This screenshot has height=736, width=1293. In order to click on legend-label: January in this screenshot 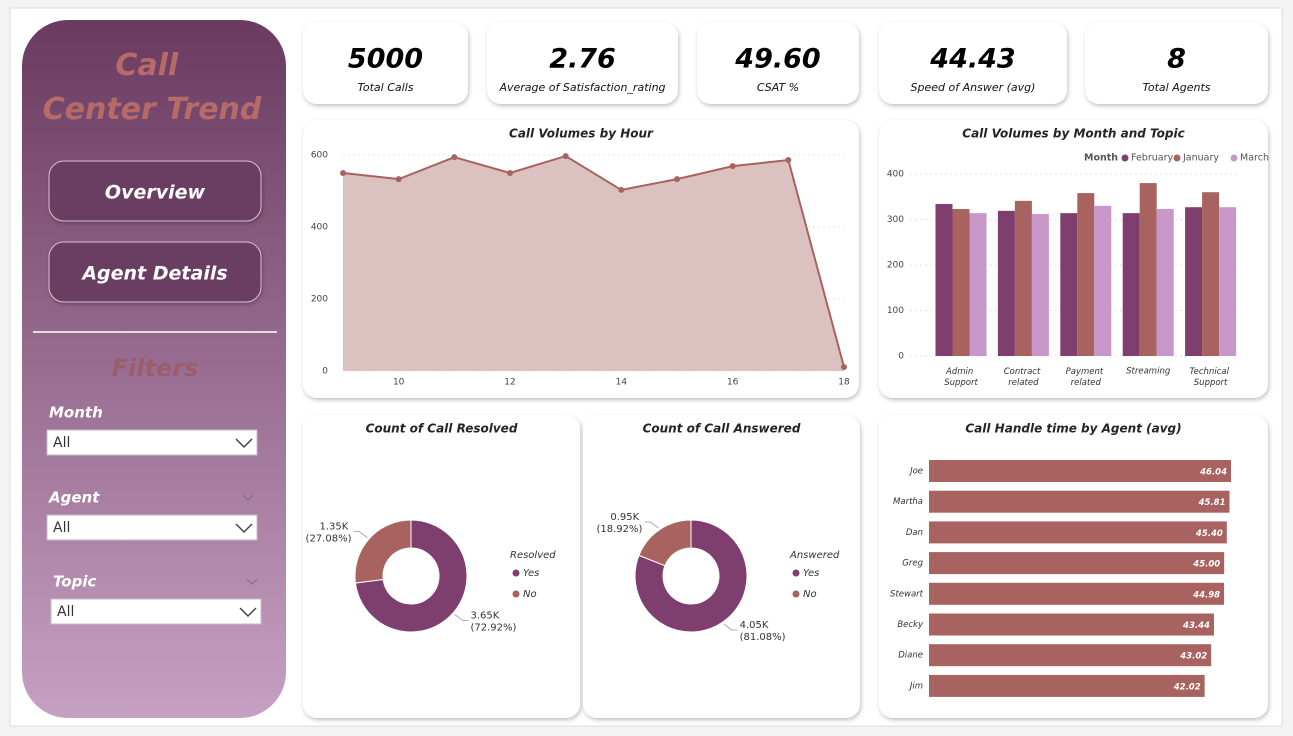, I will do `click(1200, 158)`.